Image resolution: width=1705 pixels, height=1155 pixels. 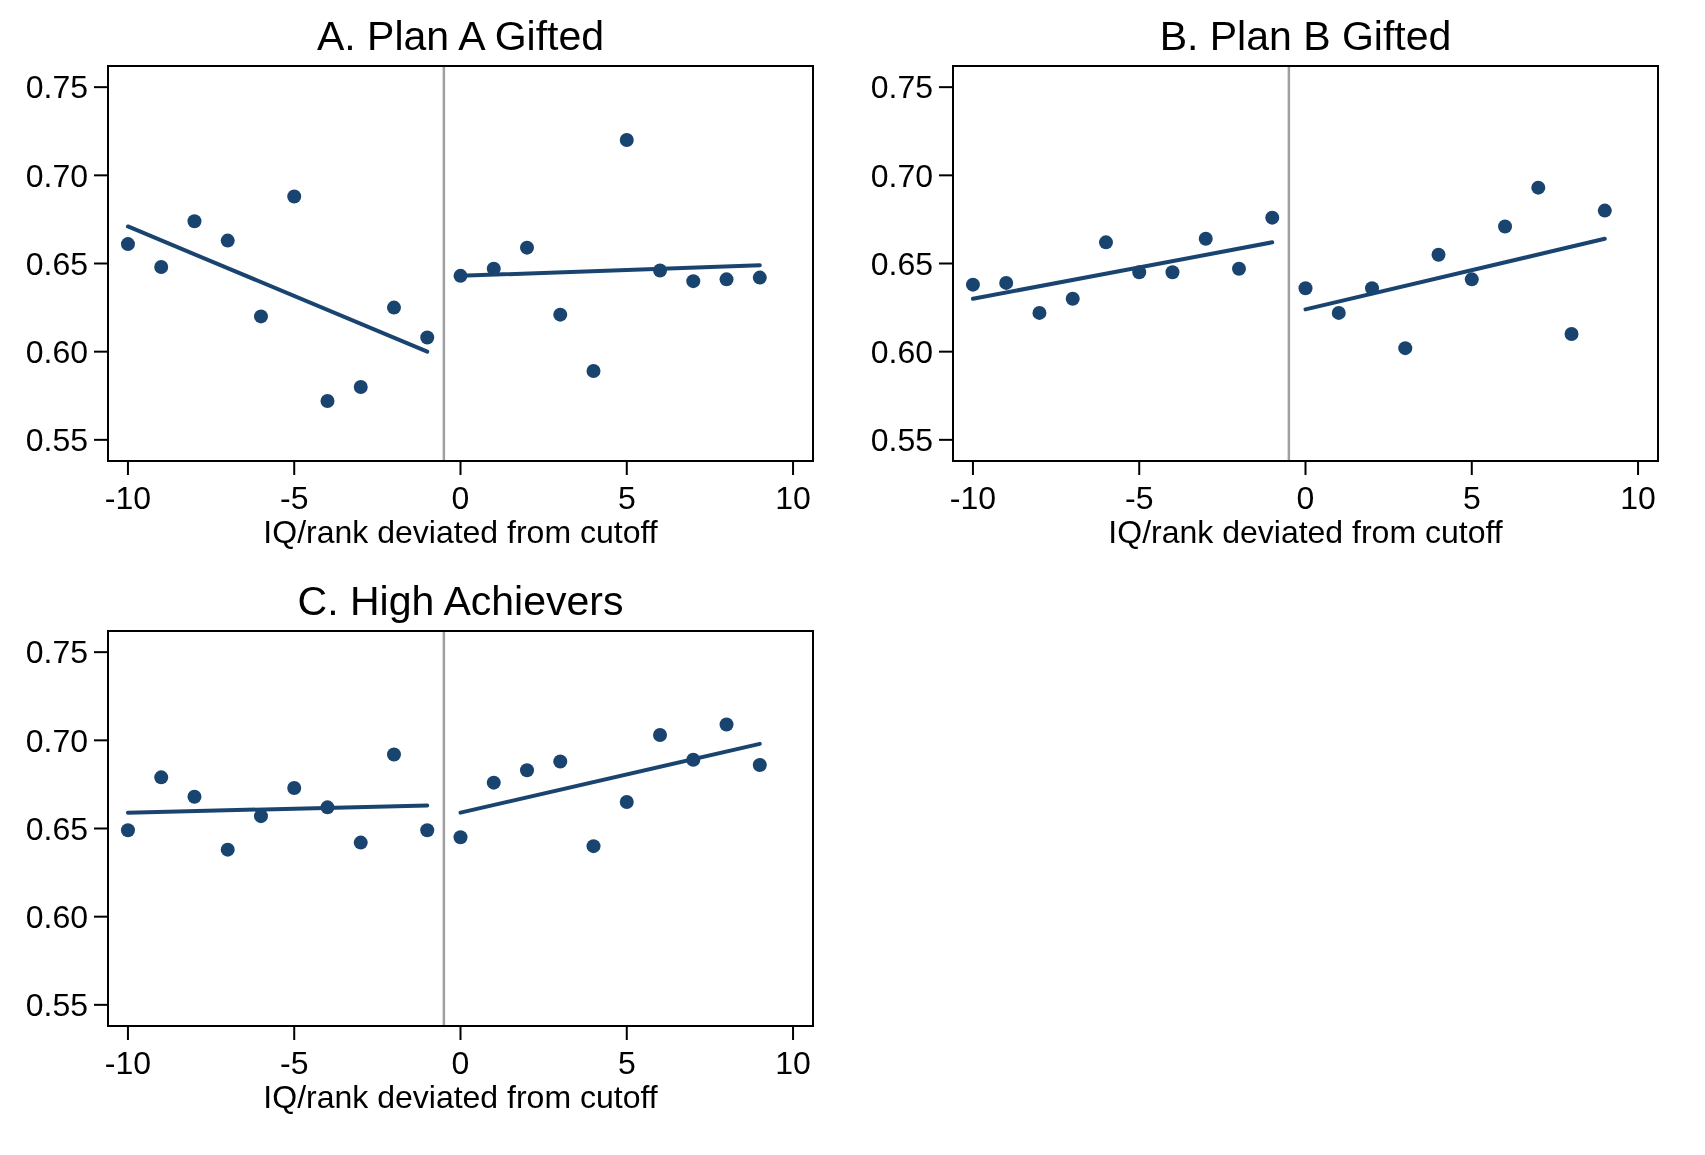 What do you see at coordinates (460, 601) in the screenshot?
I see `chart-title: C. High Achievers` at bounding box center [460, 601].